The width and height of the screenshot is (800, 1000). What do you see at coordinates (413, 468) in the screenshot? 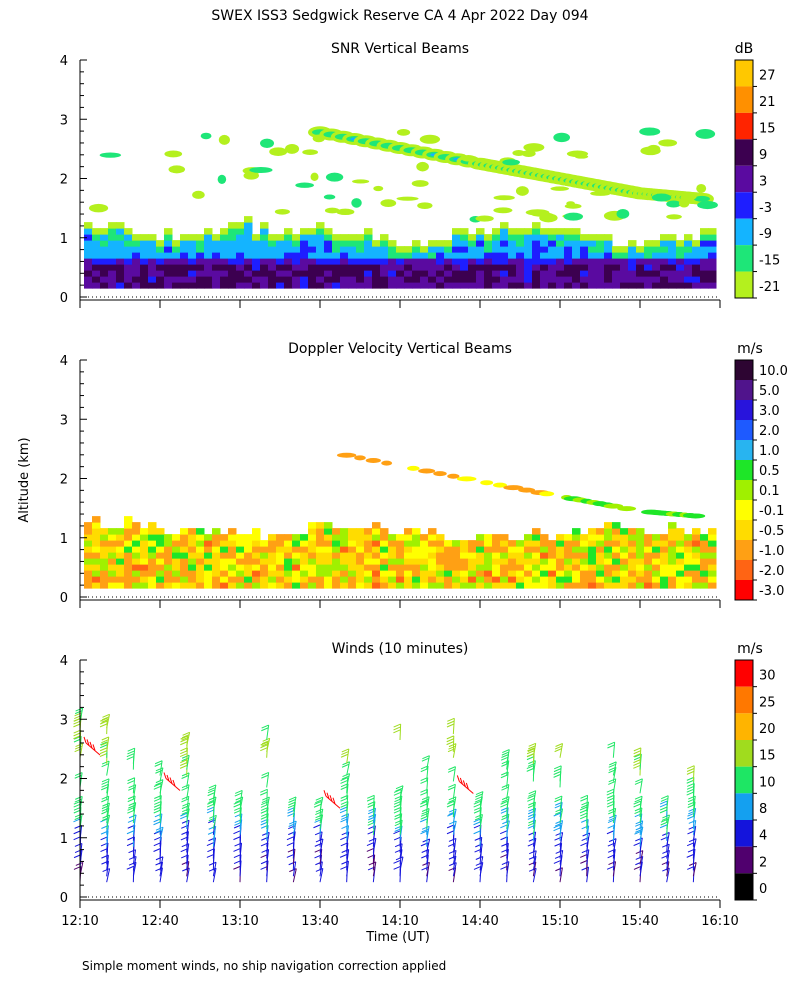
I see `doppler-layer-cell` at bounding box center [413, 468].